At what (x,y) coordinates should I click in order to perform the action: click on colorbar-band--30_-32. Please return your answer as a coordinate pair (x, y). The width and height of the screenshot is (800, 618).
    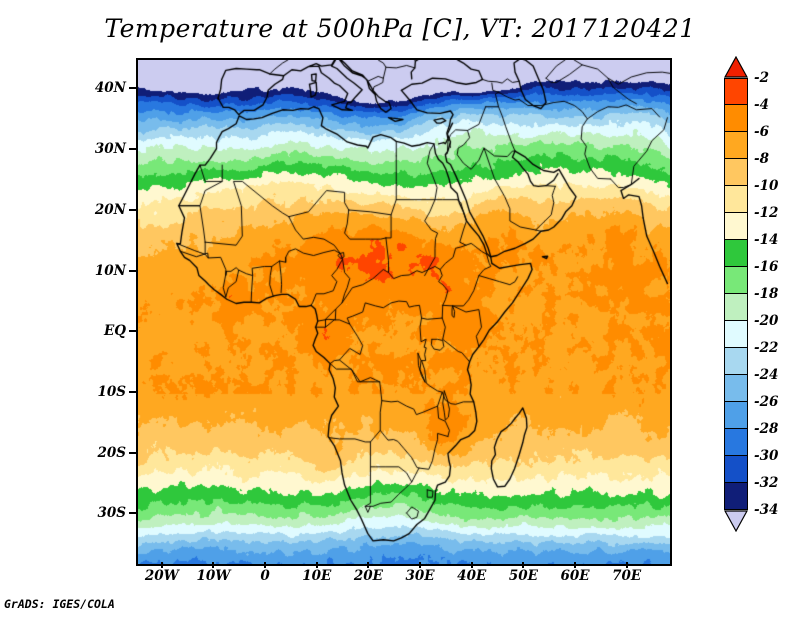
    Looking at the image, I should click on (736, 469).